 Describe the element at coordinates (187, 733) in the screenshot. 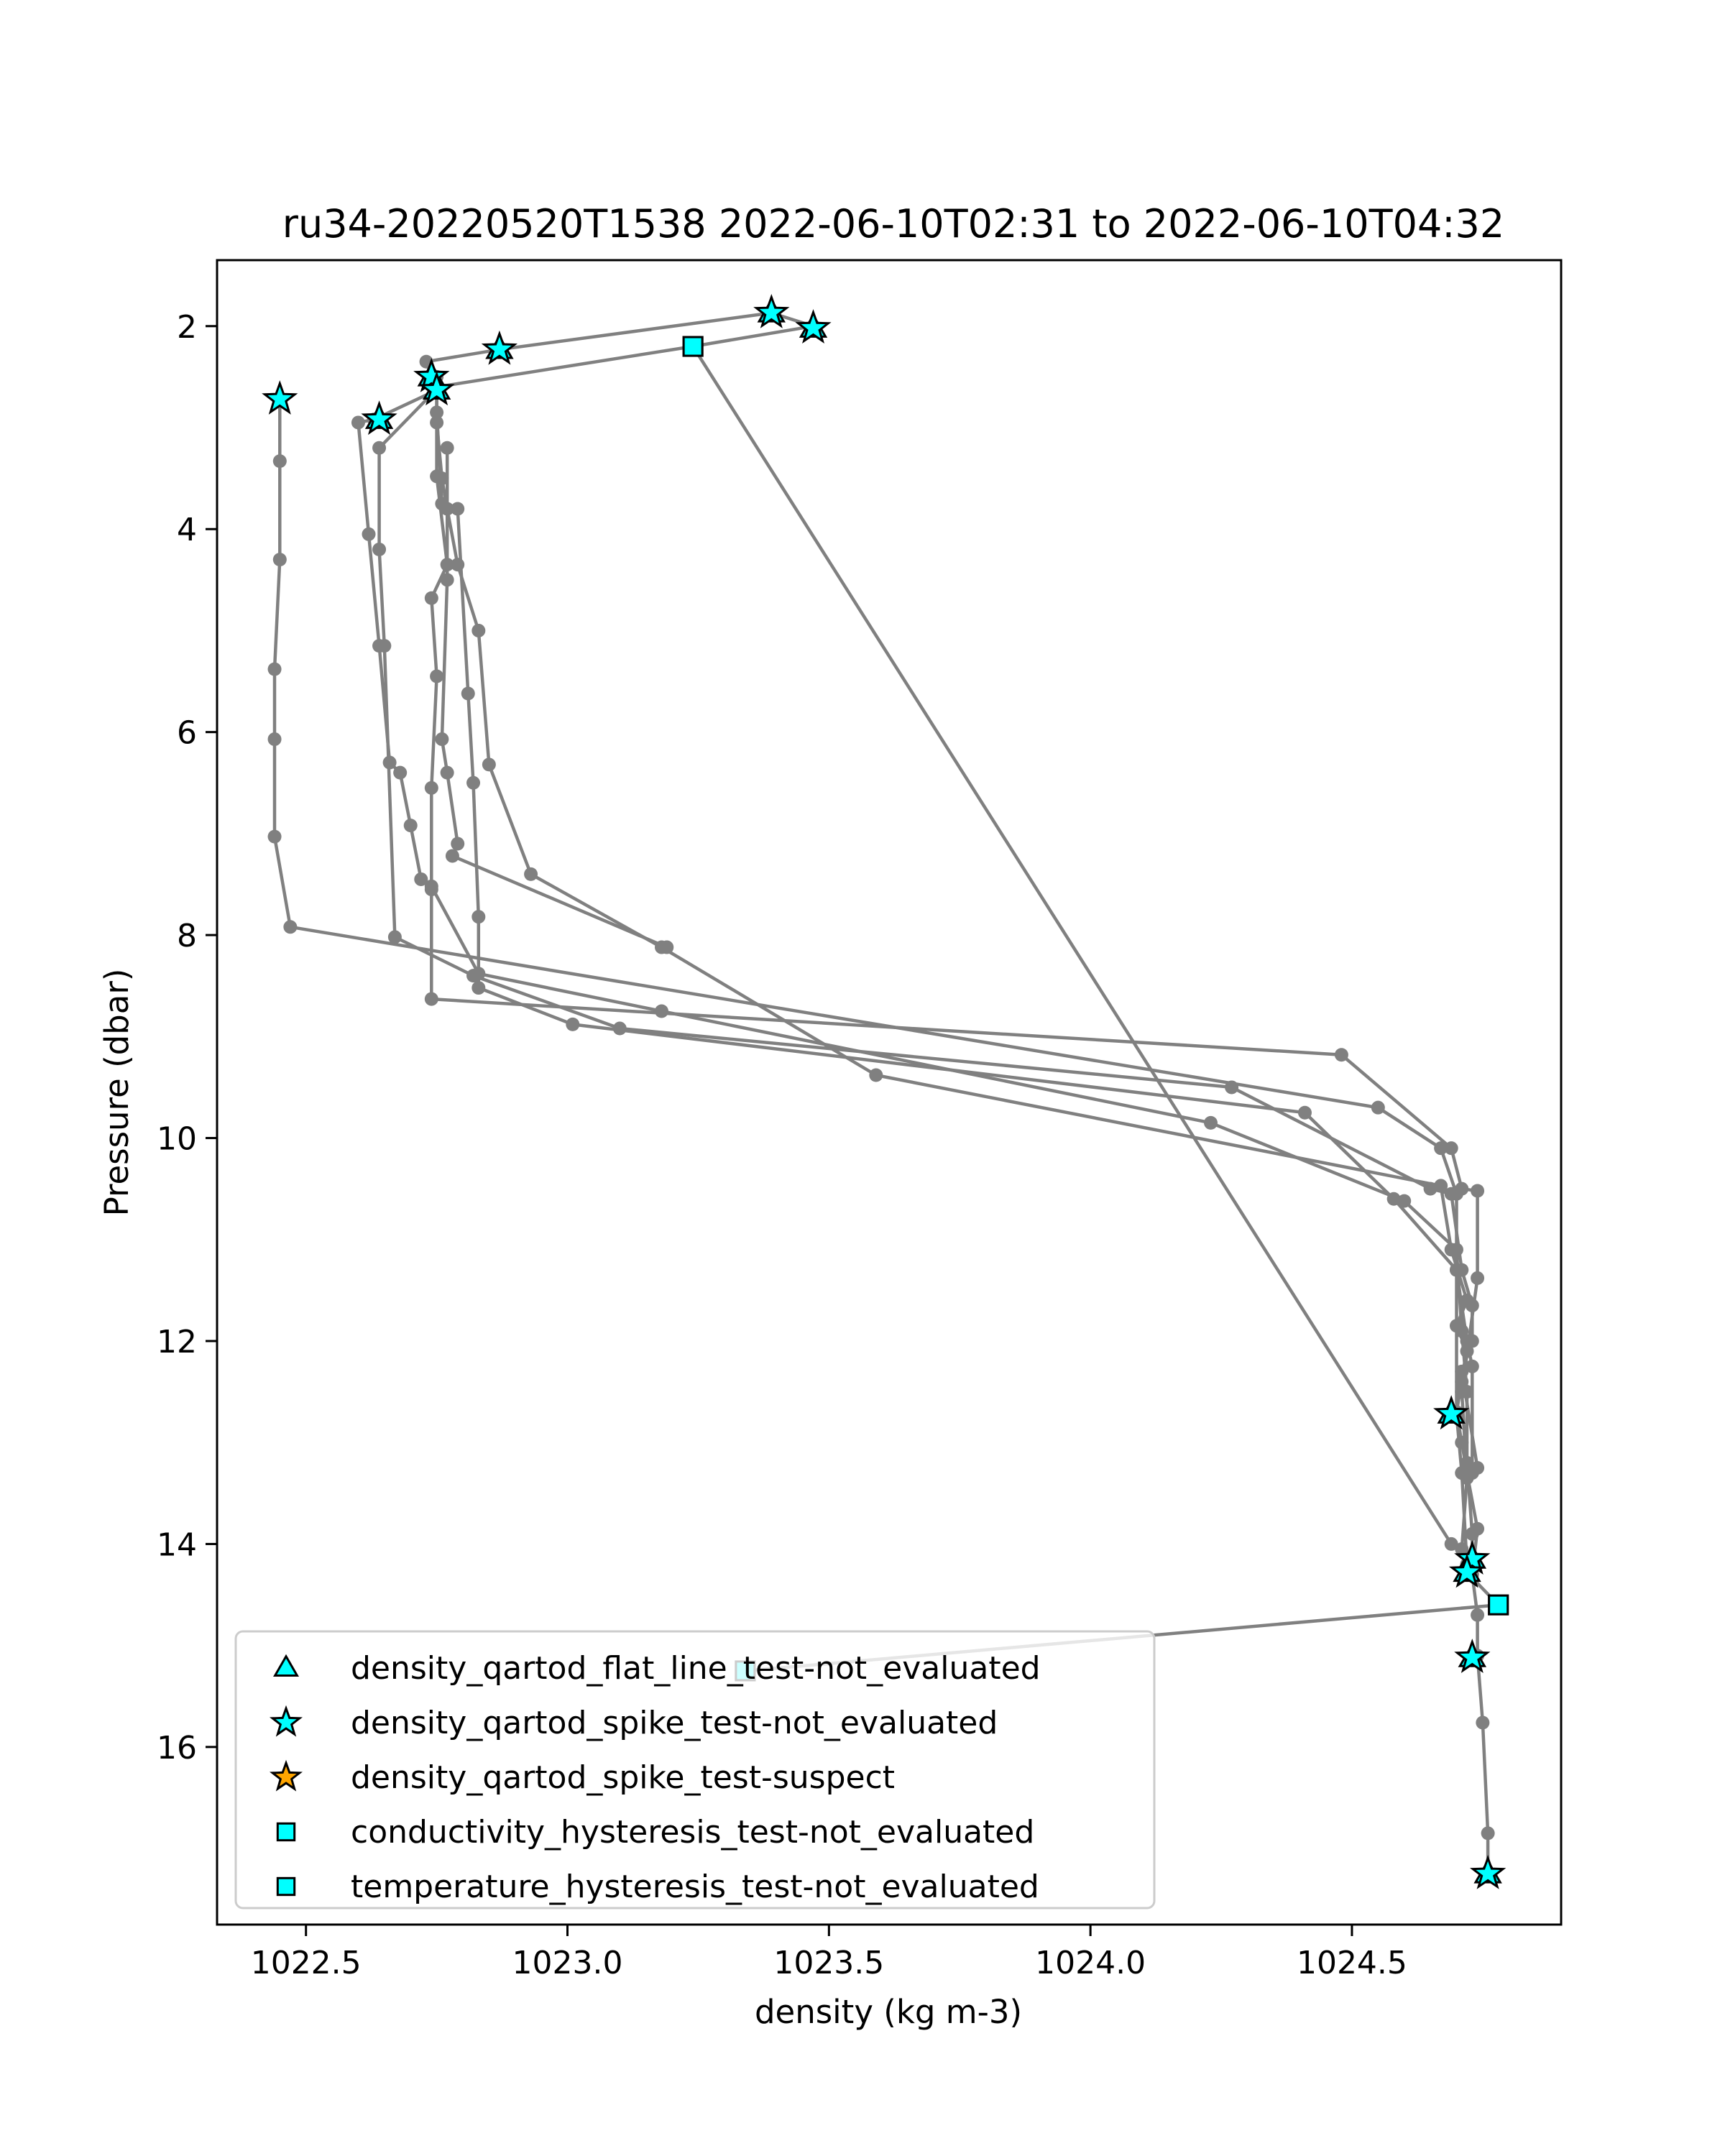

I see `y-tick-label: 6` at that location.